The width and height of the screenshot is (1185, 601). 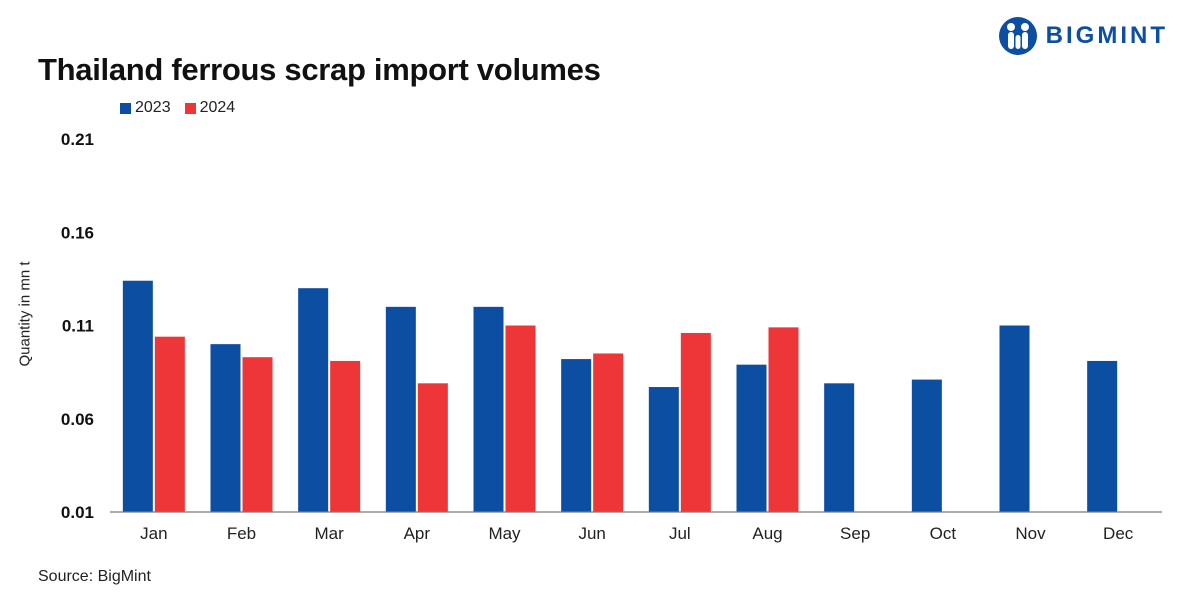 I want to click on legend-label-2024: 2024, so click(x=217, y=107).